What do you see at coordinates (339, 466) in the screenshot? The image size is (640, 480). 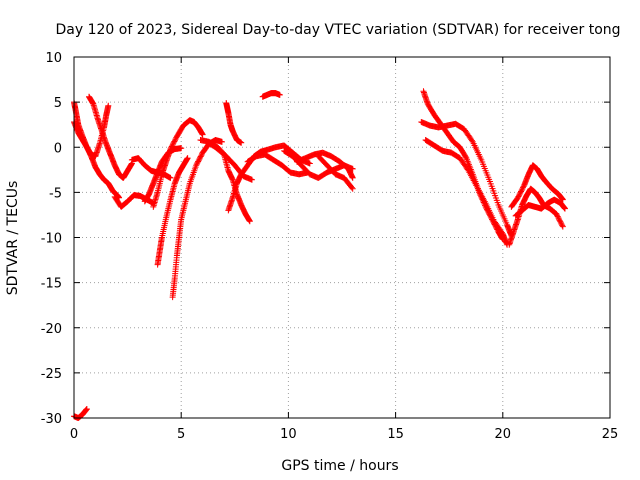 I see `x-axis-title: GPS time / hours` at bounding box center [339, 466].